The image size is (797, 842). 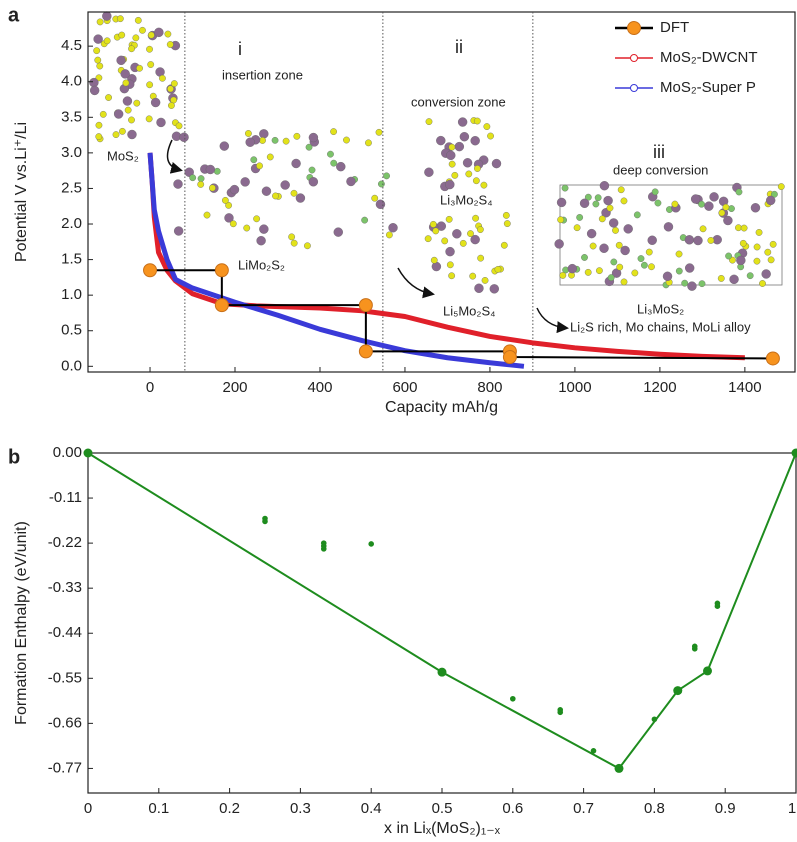 I want to click on annotation: i, so click(x=240, y=49).